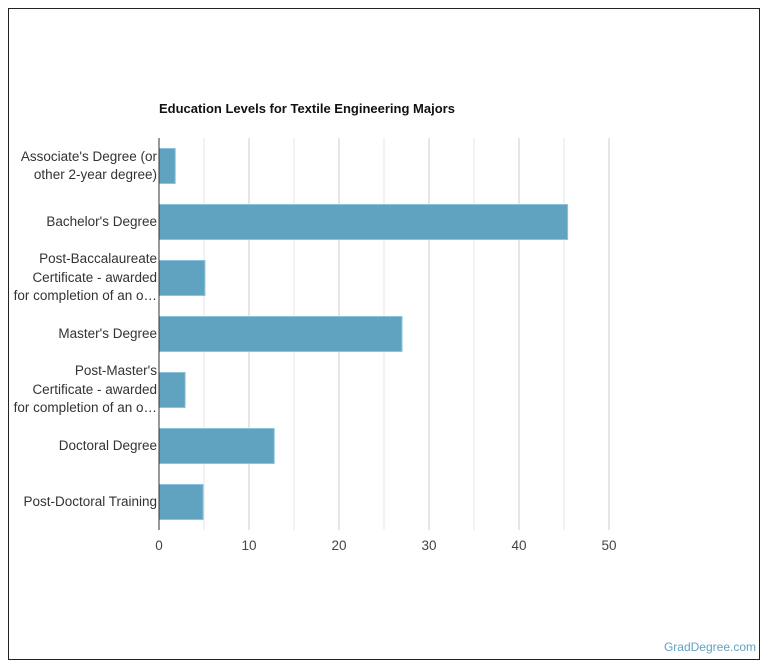 Image resolution: width=770 pixels, height=670 pixels. What do you see at coordinates (115, 371) in the screenshot?
I see `category-label-line: Post-Master's` at bounding box center [115, 371].